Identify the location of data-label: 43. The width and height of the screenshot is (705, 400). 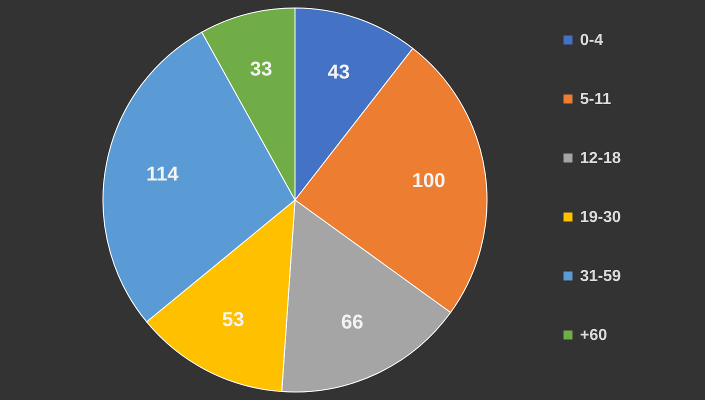
(339, 72).